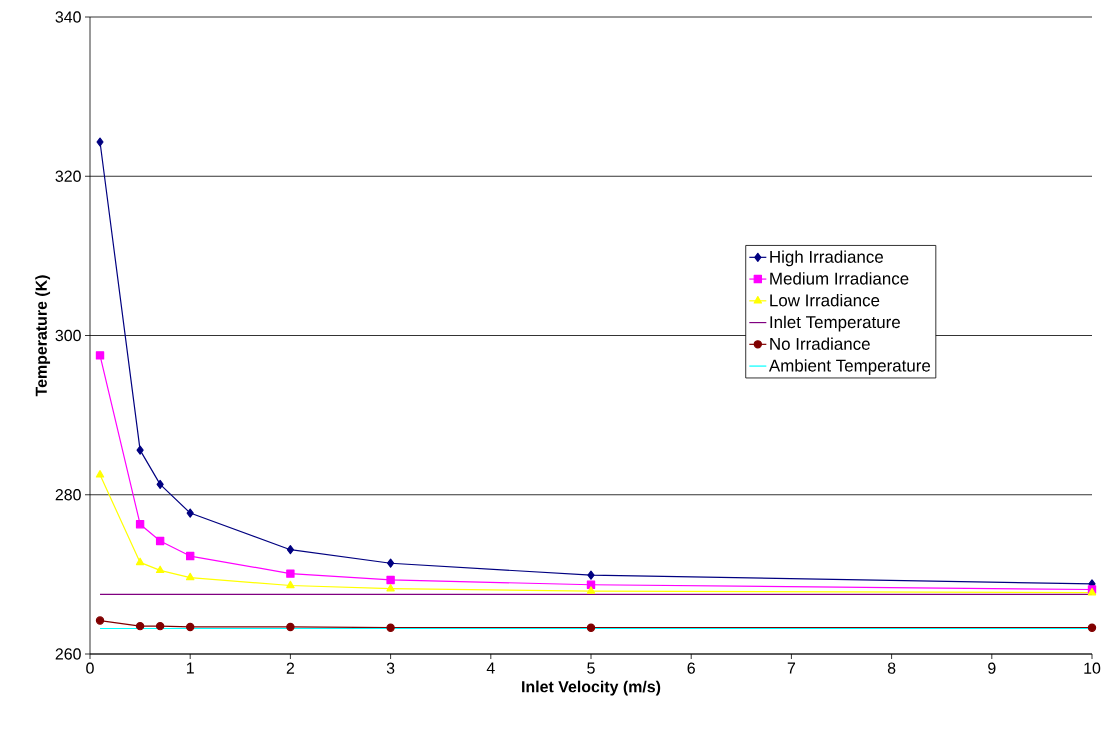 The width and height of the screenshot is (1107, 730). I want to click on x-tick-label: 1, so click(190, 668).